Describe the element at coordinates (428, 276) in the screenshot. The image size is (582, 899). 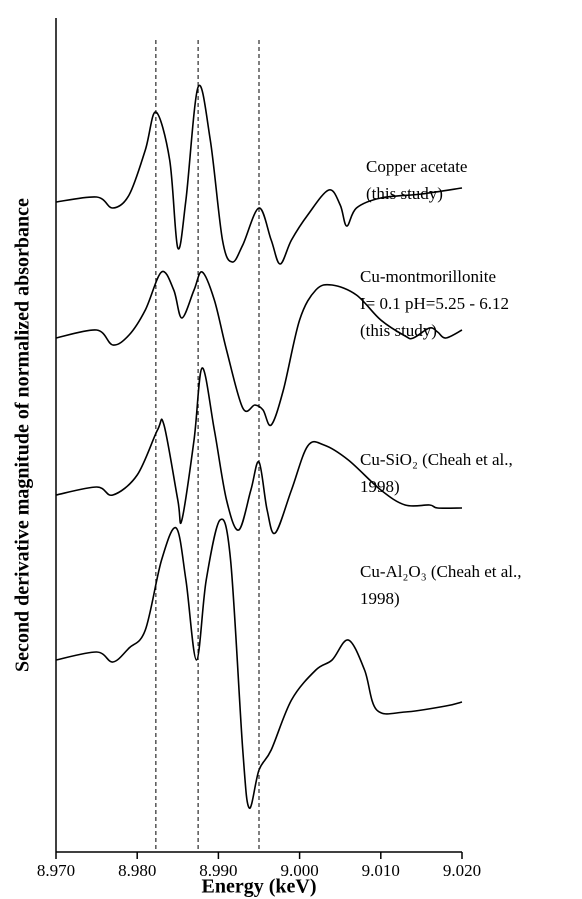
I see `series-label: Cu-montmorillonite` at that location.